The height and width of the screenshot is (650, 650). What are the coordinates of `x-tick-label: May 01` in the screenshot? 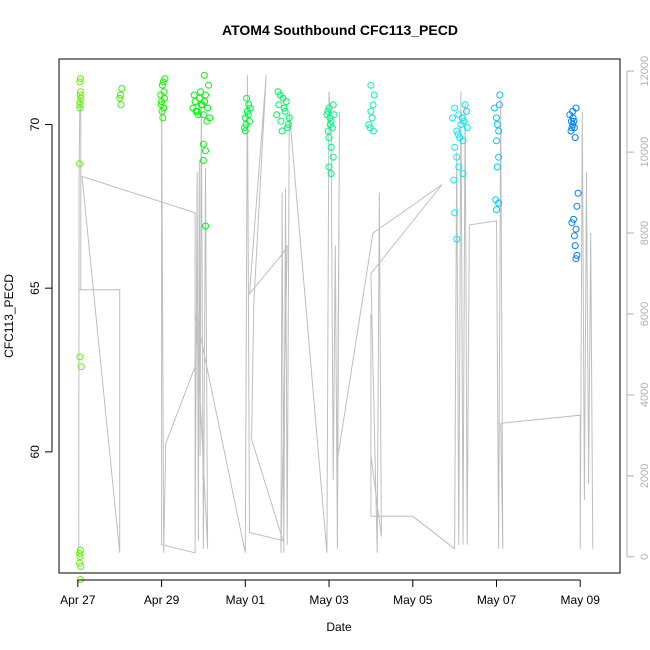 It's located at (246, 600).